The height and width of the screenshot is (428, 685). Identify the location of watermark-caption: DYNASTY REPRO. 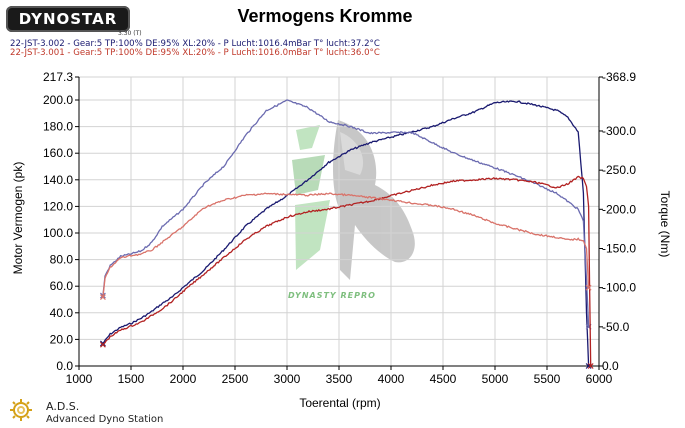
(332, 295).